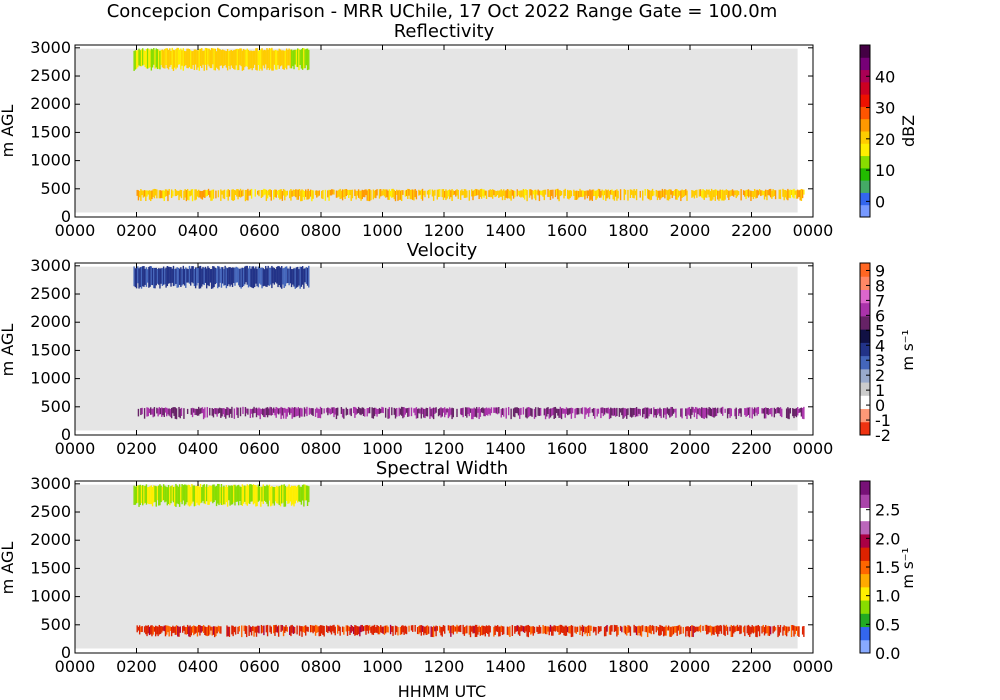 Image resolution: width=1000 pixels, height=700 pixels. I want to click on y-tick-label: 2500, so click(50, 511).